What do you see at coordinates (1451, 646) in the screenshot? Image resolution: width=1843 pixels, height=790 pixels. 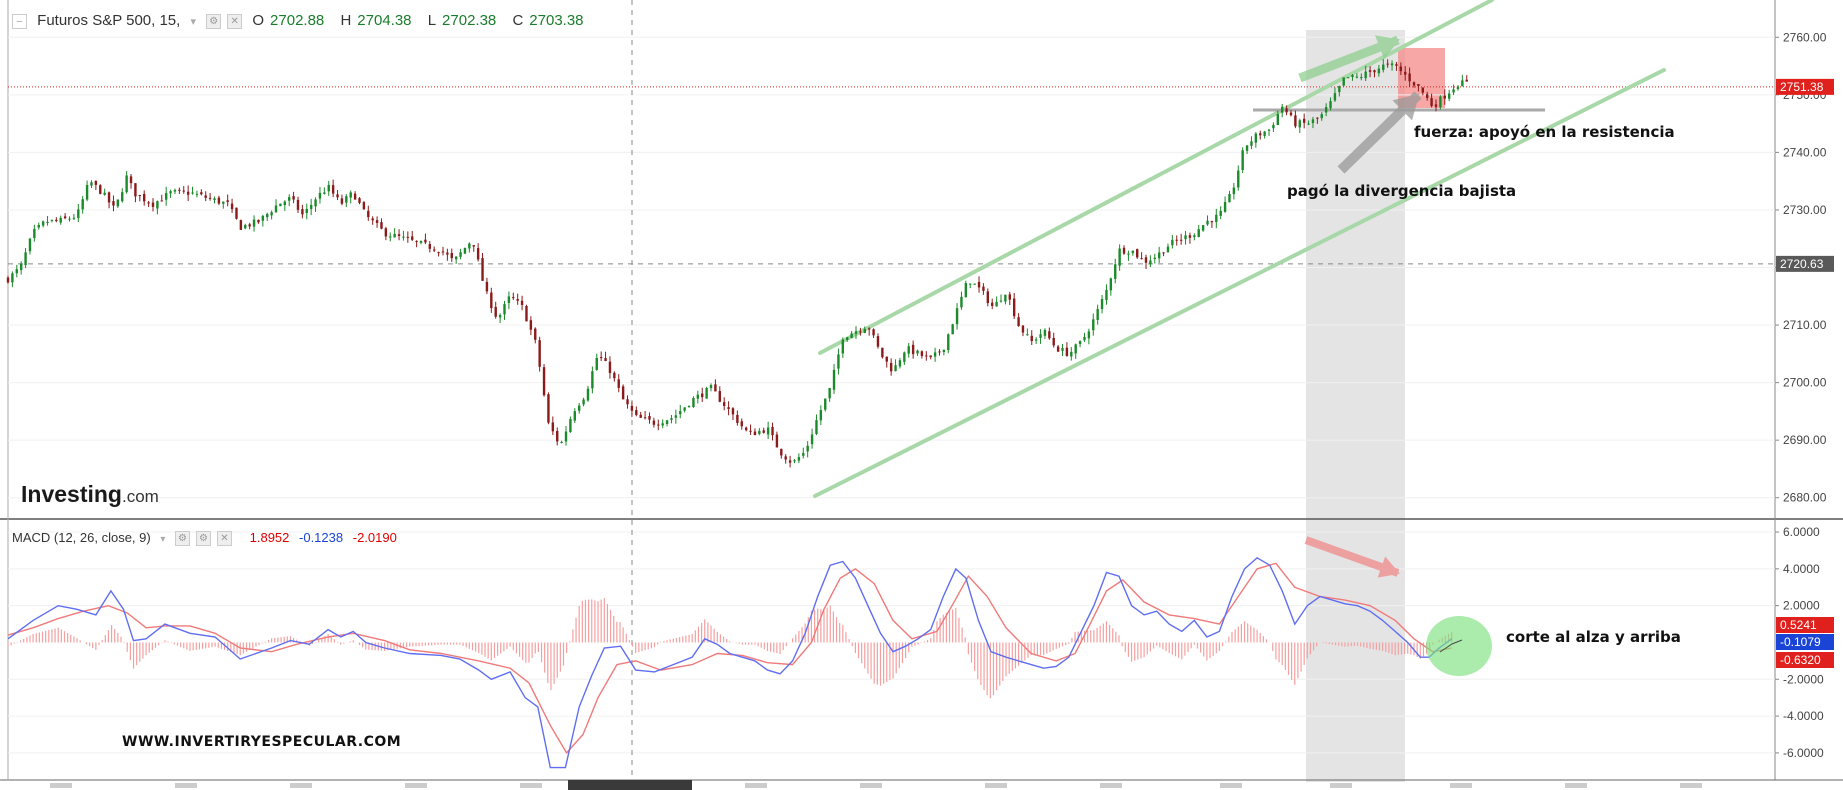 I see `cross-mark` at bounding box center [1451, 646].